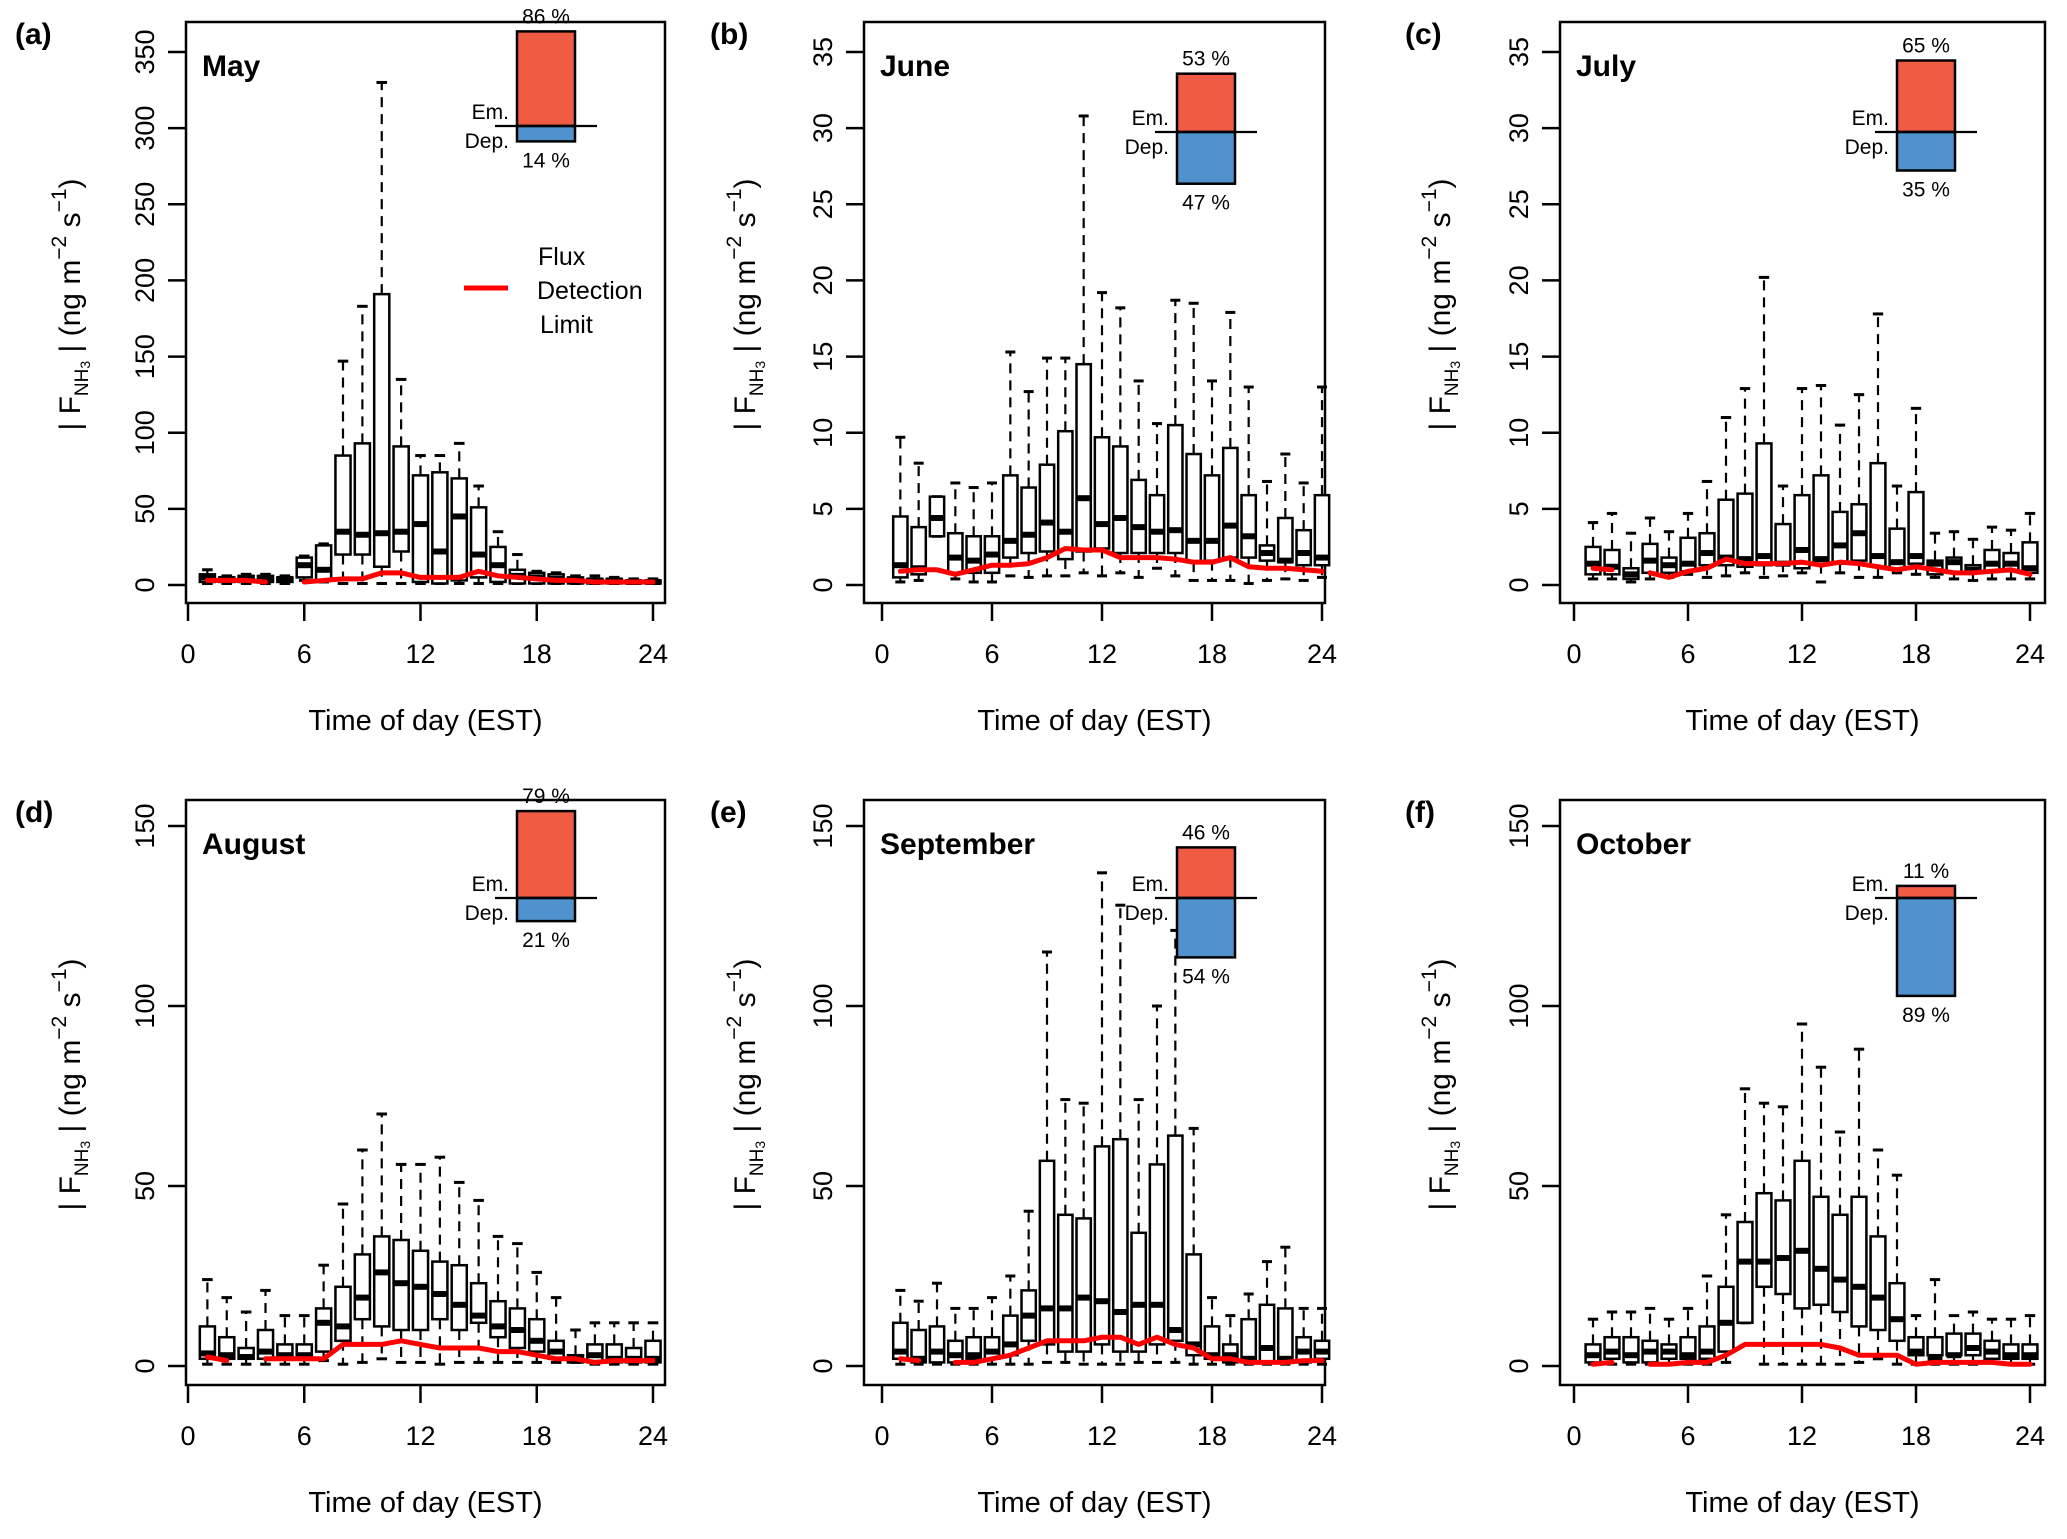 The image size is (2067, 1539). I want to click on x-axis-label: Time of day (EST), so click(1094, 1503).